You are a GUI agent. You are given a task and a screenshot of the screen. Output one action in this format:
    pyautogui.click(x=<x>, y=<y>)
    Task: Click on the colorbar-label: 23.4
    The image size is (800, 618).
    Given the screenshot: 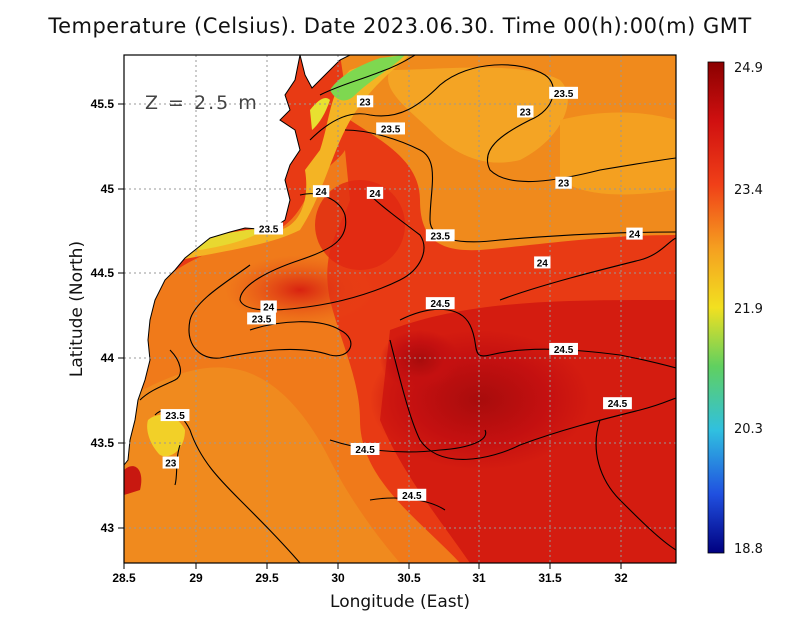 What is the action you would take?
    pyautogui.click(x=748, y=190)
    